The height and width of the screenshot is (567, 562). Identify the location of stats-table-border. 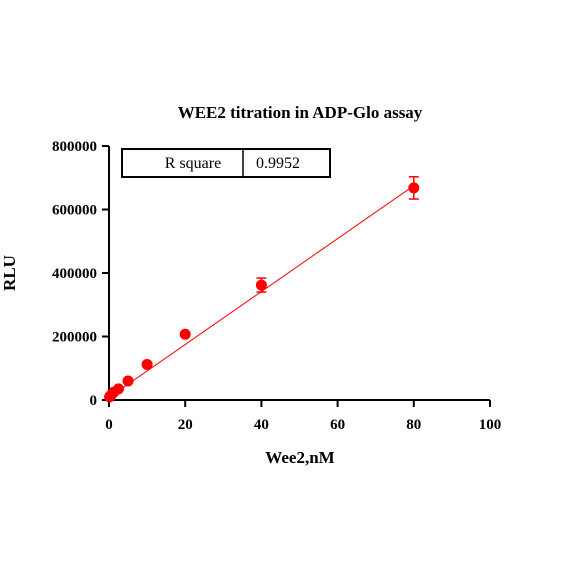
(226, 163).